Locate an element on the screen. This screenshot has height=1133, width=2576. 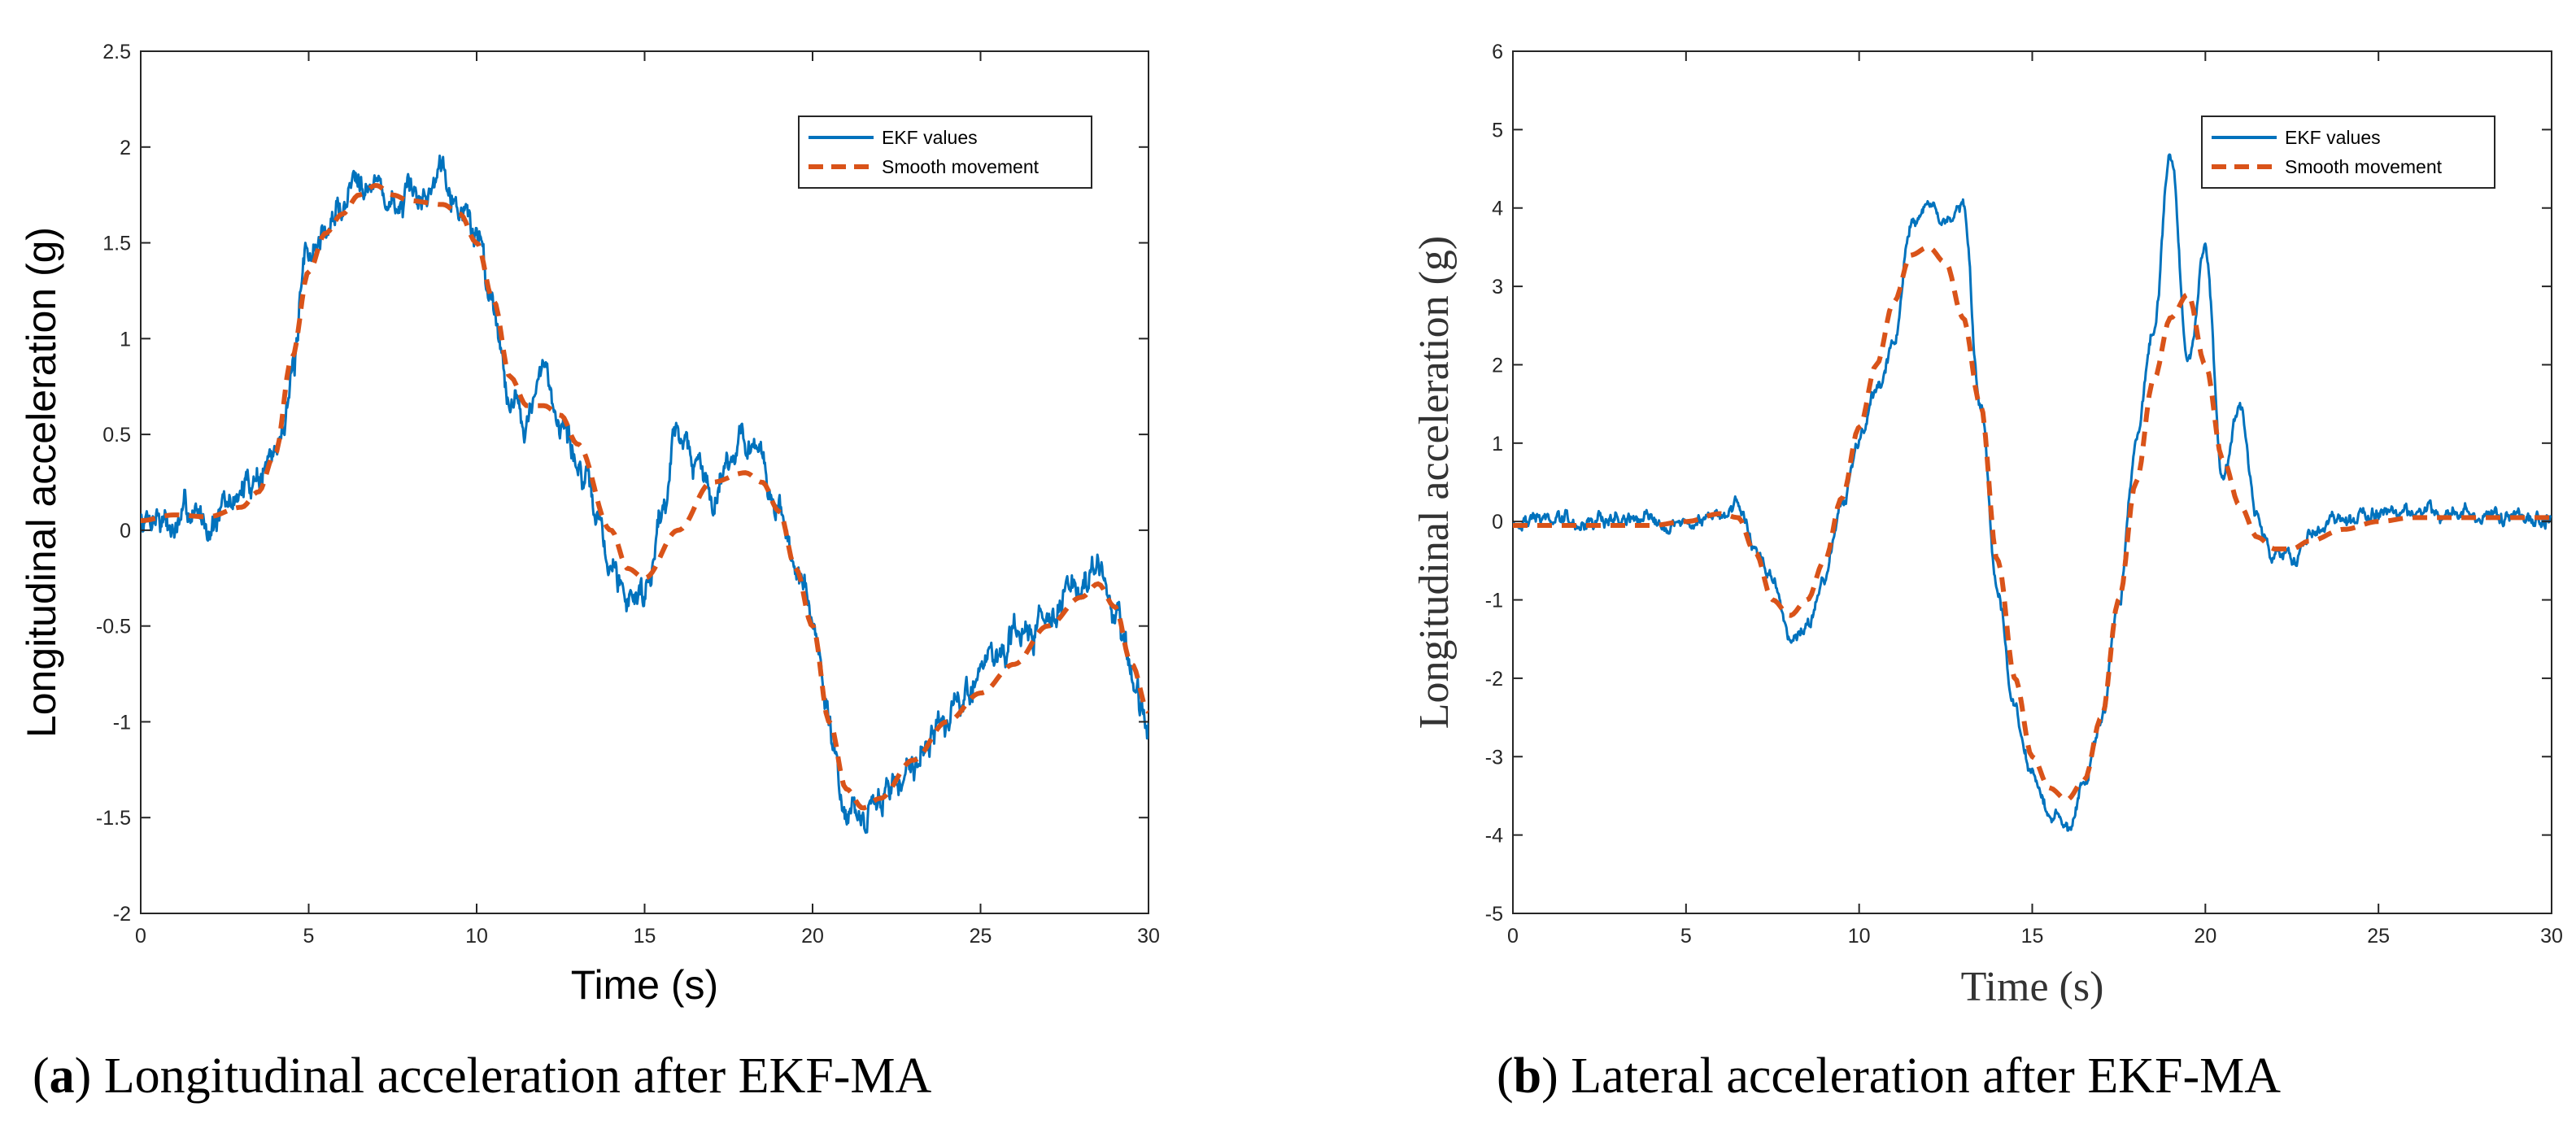
y-axis-label-a: Longitudinal acceleration (g) is located at coordinates (41, 482).